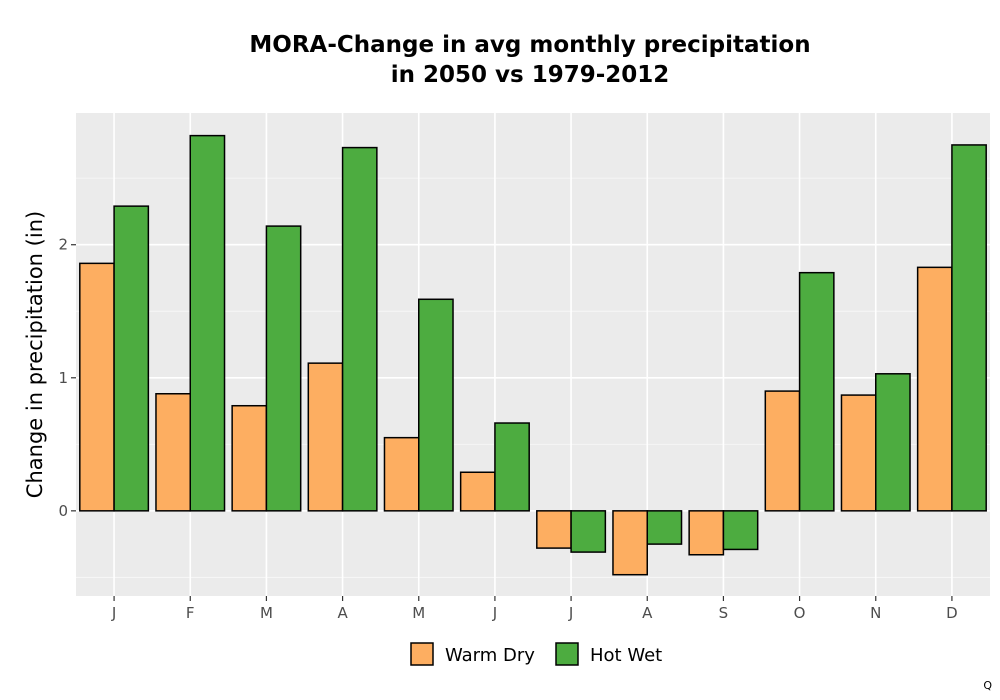 This screenshot has width=1000, height=700. Describe the element at coordinates (626, 655) in the screenshot. I see `legend-label: Hot Wet` at that location.